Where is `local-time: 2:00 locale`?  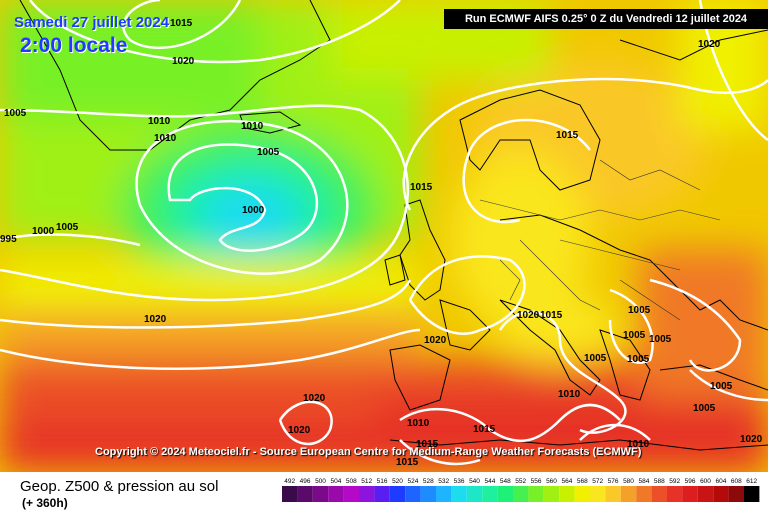
local-time: 2:00 locale is located at coordinates (74, 45).